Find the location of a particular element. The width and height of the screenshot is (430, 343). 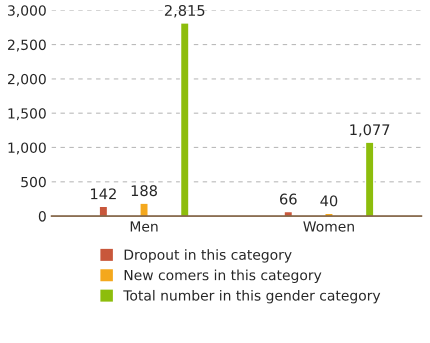

y-tick-label: 3,000 is located at coordinates (27, 11).